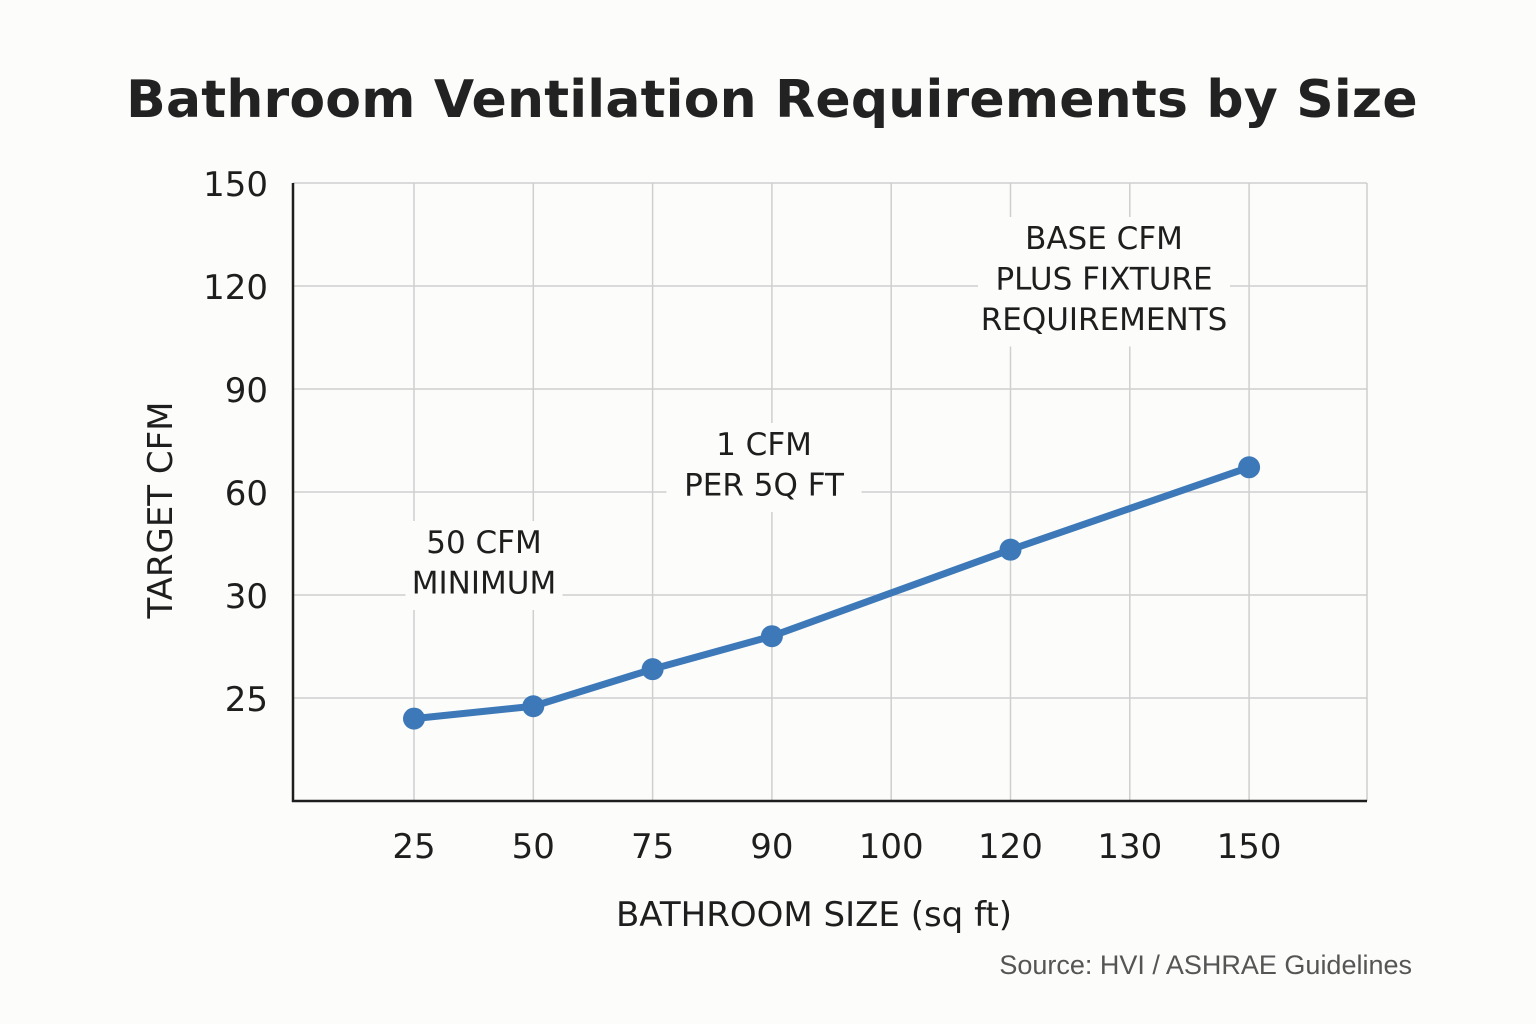 This screenshot has width=1536, height=1024. I want to click on x-axis-label: BATHROOM SIZE (sq ft), so click(814, 915).